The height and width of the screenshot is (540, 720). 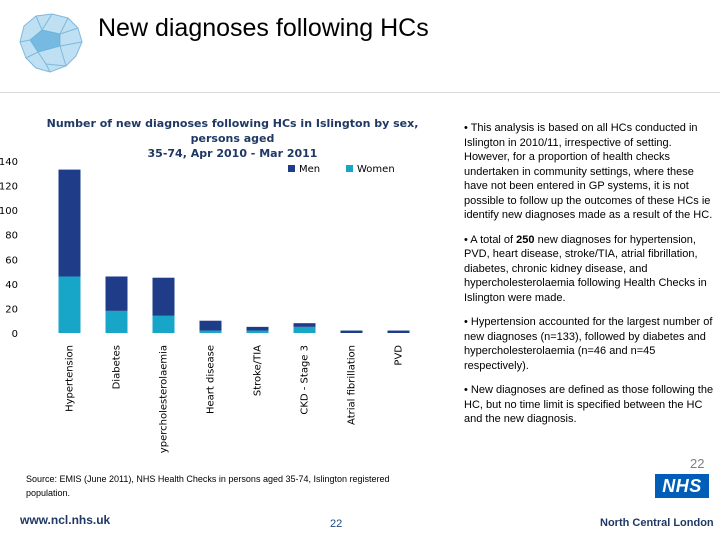 What do you see at coordinates (232, 153) in the screenshot?
I see `chart-title-line-2: 35-74, Apr 2010 - Mar 2011` at bounding box center [232, 153].